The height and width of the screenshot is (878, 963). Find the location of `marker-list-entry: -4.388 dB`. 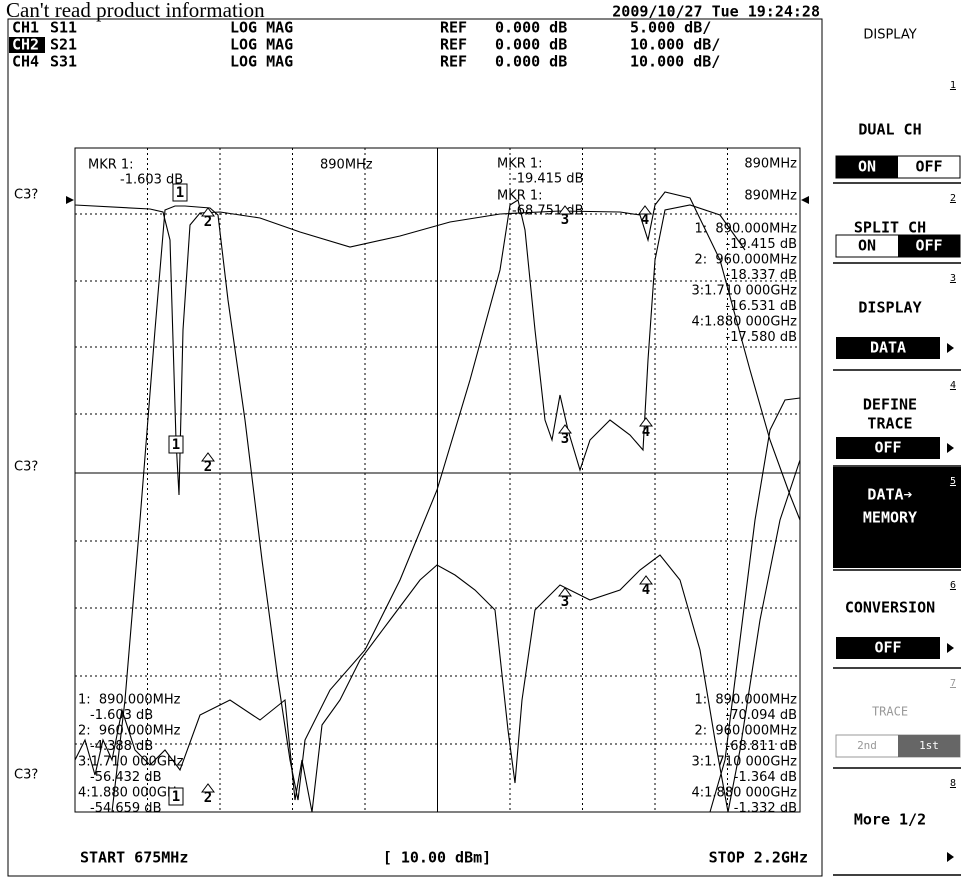

marker-list-entry: -4.388 dB is located at coordinates (121, 746).